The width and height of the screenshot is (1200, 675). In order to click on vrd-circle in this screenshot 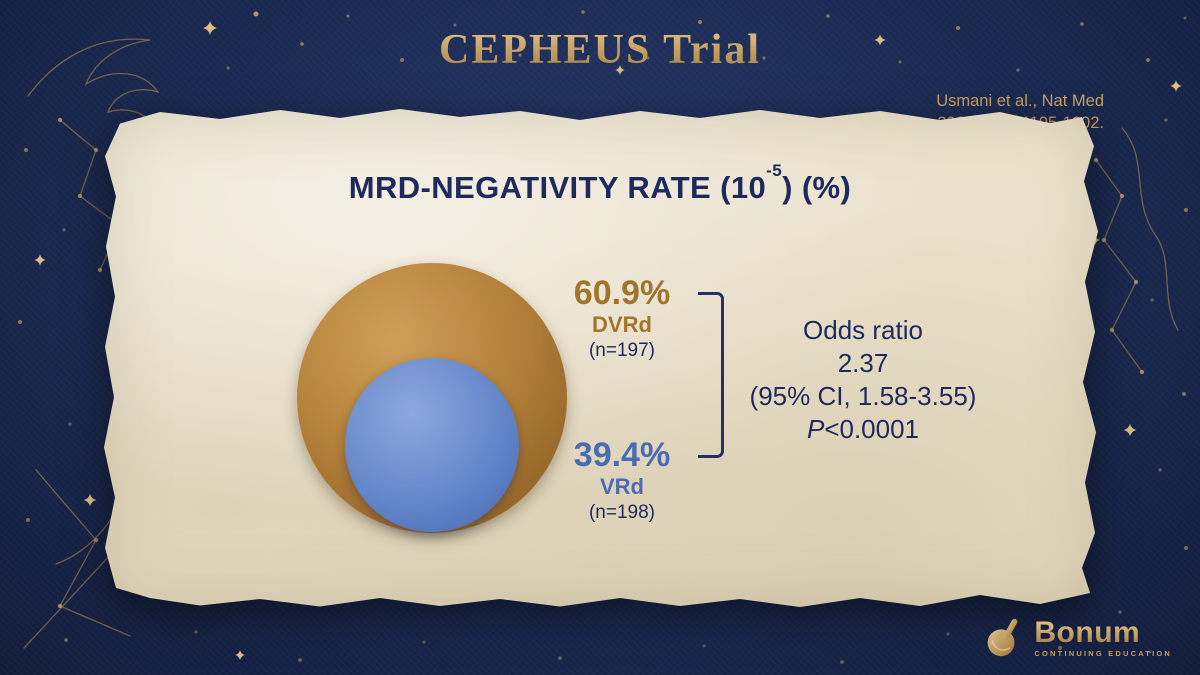, I will do `click(432, 445)`.